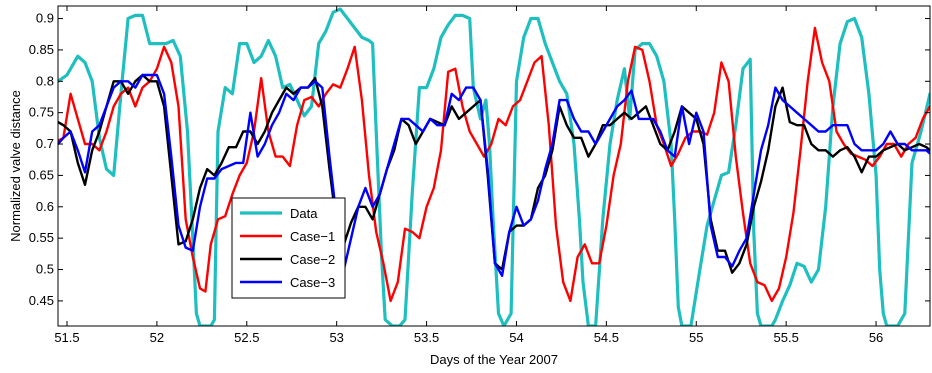 The height and width of the screenshot is (373, 932). What do you see at coordinates (426, 337) in the screenshot?
I see `x-tick-label: 53.5` at bounding box center [426, 337].